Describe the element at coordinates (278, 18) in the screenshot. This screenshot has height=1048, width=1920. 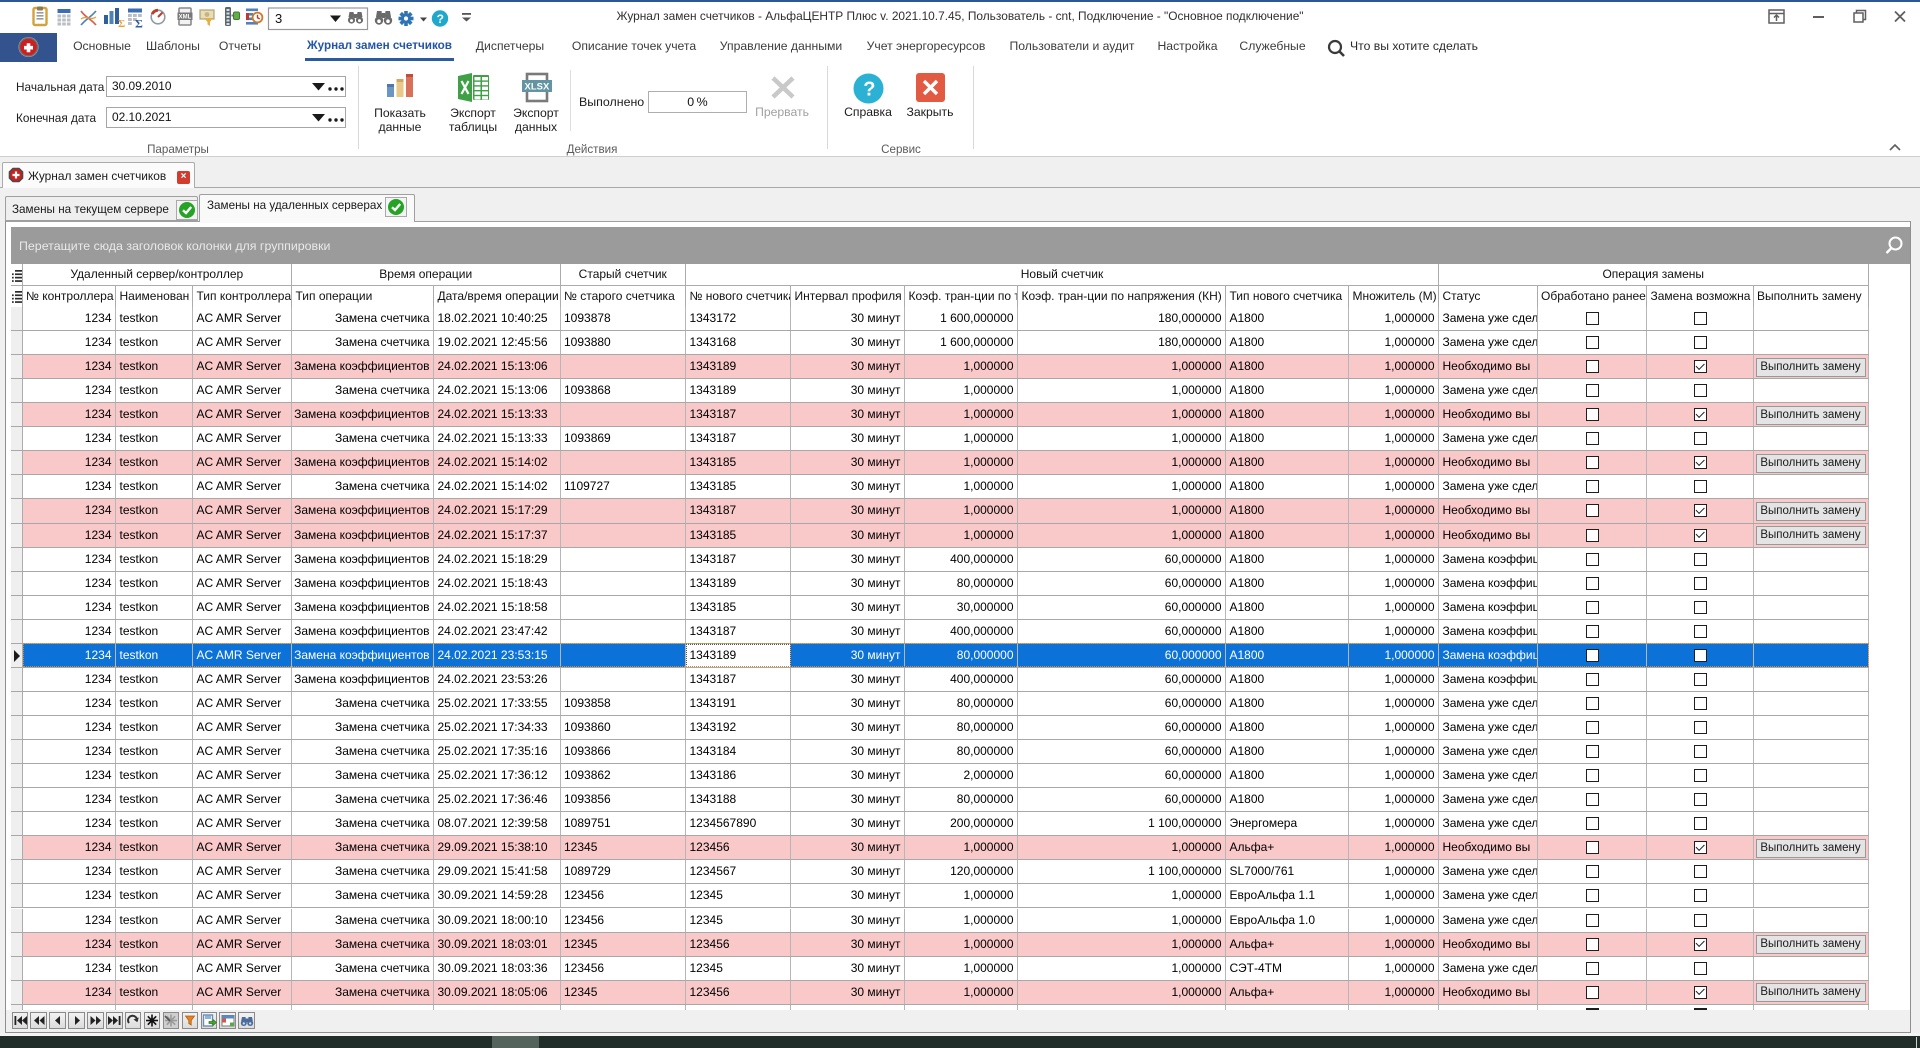
I see `svg-text: 3` at that location.